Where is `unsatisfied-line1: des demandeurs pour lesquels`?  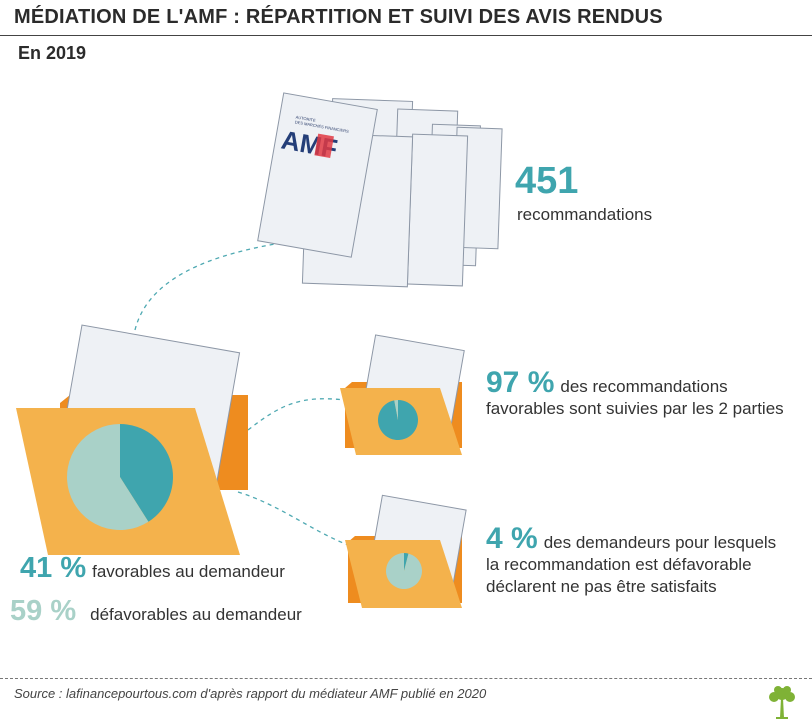
unsatisfied-line1: des demandeurs pour lesquels is located at coordinates (660, 542).